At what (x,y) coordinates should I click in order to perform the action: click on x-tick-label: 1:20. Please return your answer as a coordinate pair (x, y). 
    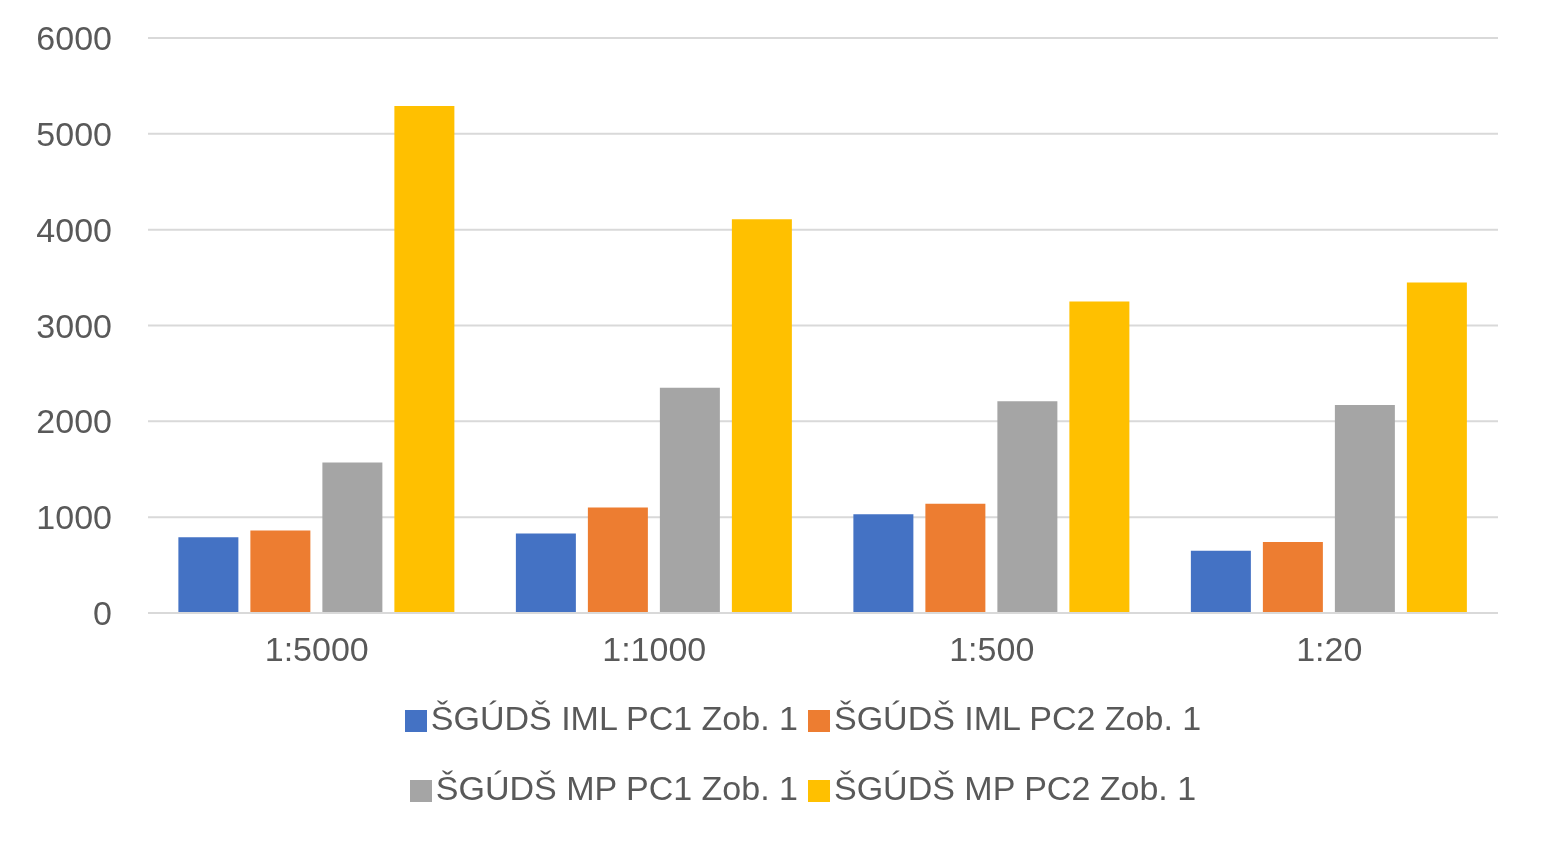
    Looking at the image, I should click on (1329, 649).